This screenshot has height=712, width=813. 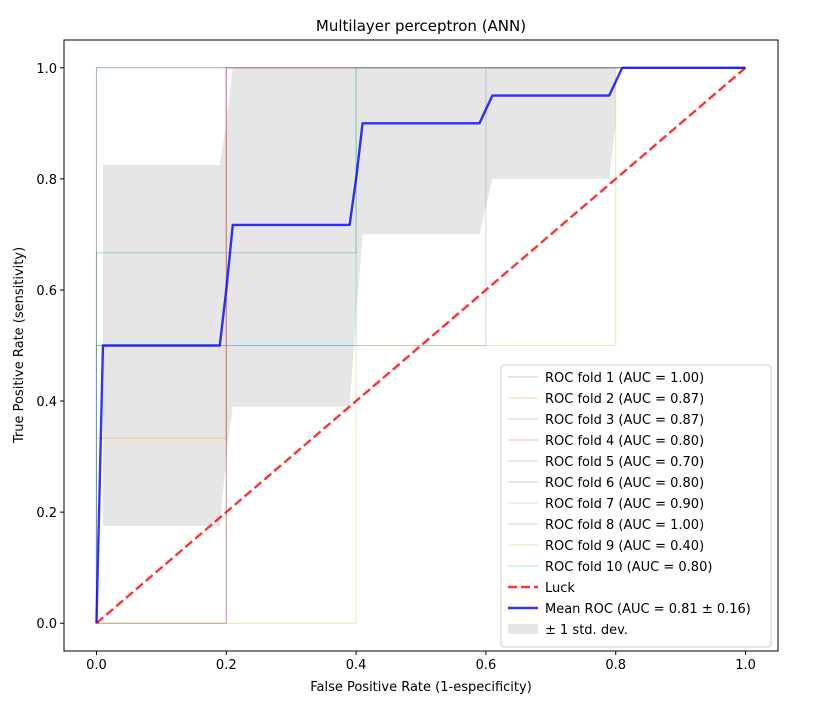 I want to click on legend-label: ROC fold 10 (AUC = 0.80), so click(x=628, y=567).